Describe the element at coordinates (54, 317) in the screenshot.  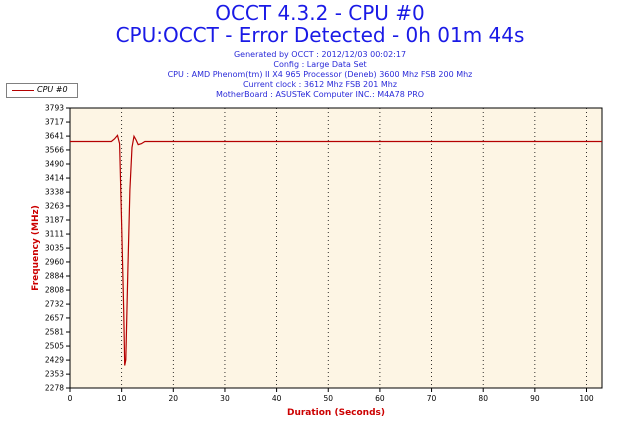
I see `y-tick-label: 2657` at that location.